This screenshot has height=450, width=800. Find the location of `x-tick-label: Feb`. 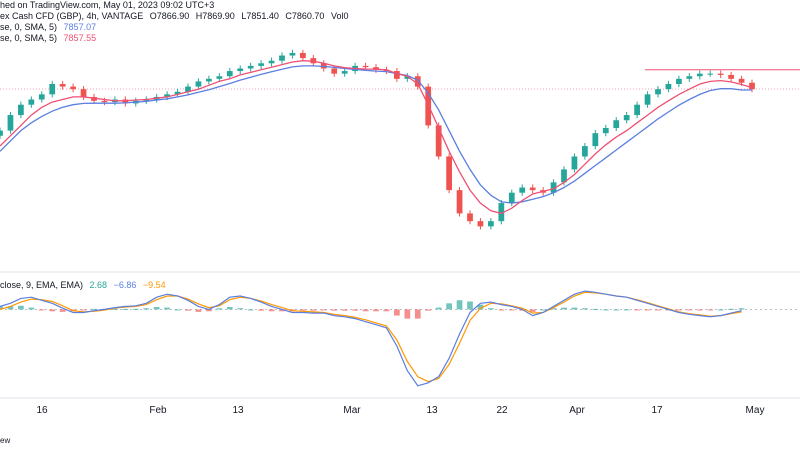

x-tick-label: Feb is located at coordinates (158, 410).